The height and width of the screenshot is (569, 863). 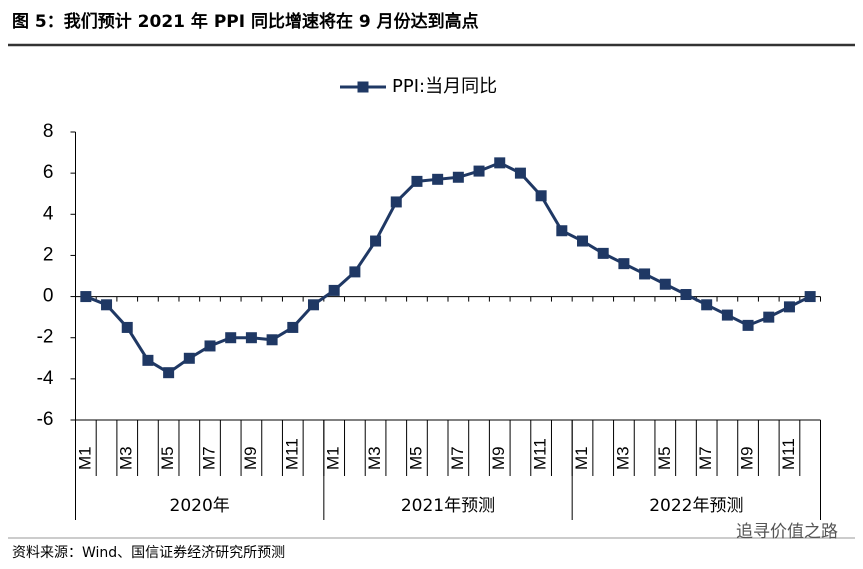 I want to click on y-tick-label: 0, so click(x=48, y=296).